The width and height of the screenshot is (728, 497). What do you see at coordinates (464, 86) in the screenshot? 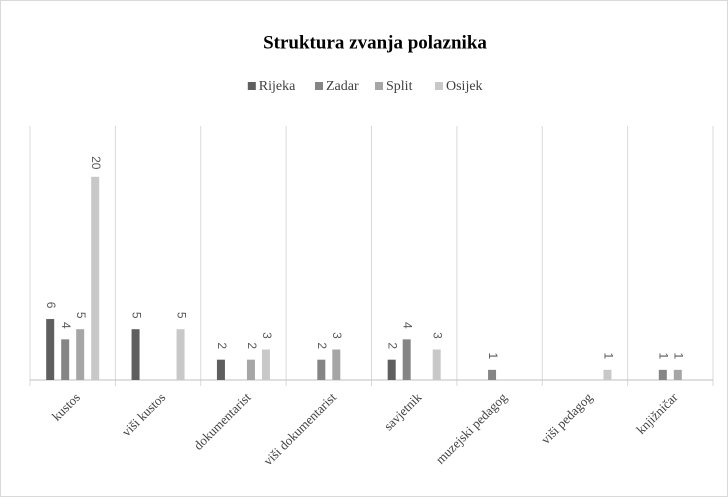
I see `legend-label: Osijek` at bounding box center [464, 86].